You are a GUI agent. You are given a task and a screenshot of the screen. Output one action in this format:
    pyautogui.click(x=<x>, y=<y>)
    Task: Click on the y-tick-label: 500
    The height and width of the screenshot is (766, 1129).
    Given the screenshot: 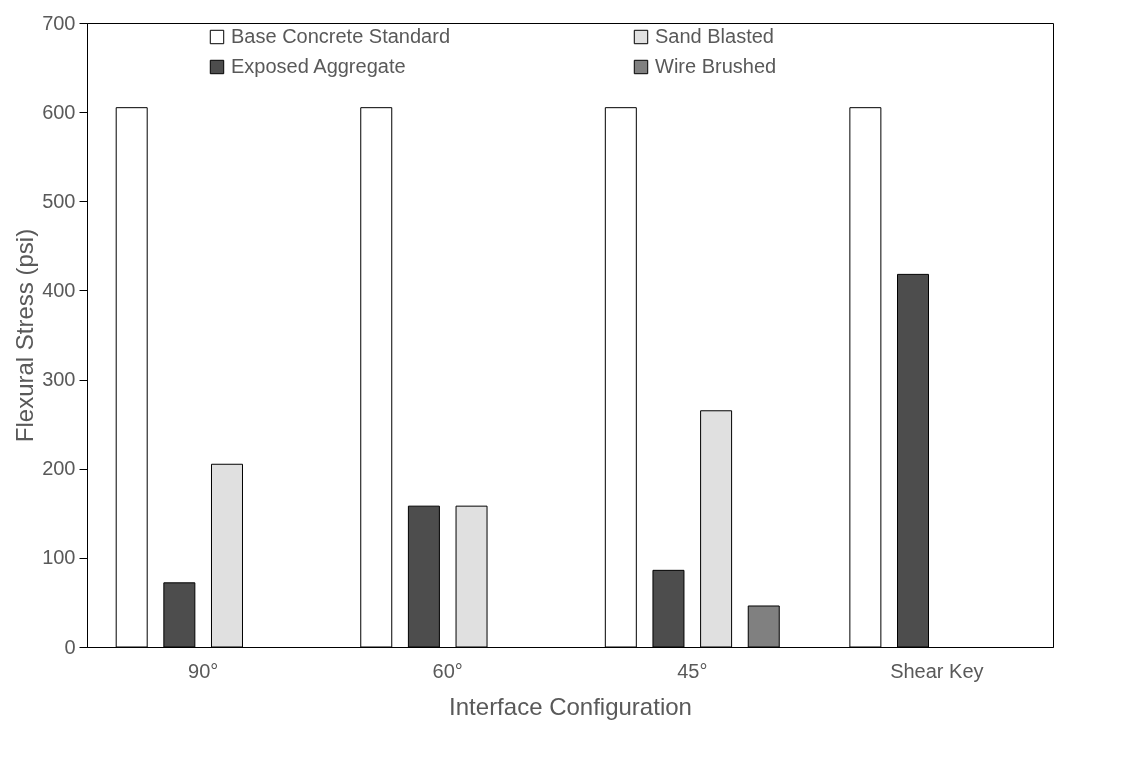 What is the action you would take?
    pyautogui.click(x=59, y=200)
    